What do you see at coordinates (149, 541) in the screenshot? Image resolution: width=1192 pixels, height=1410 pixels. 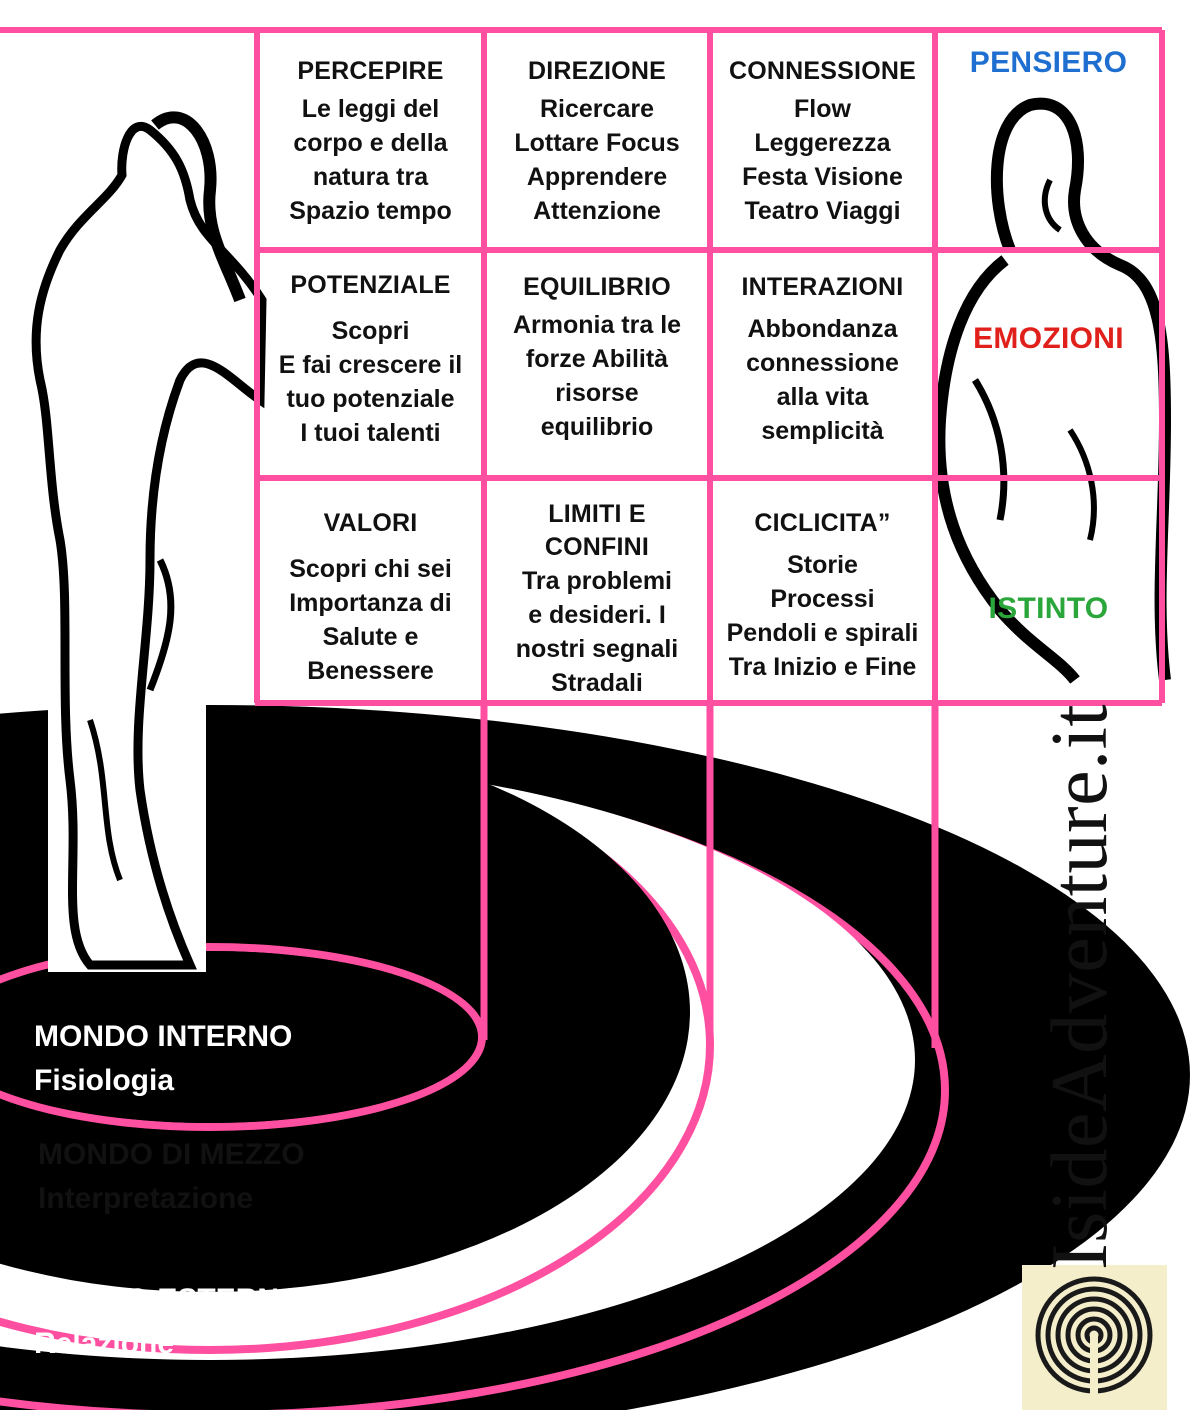 I see `woman-figure` at bounding box center [149, 541].